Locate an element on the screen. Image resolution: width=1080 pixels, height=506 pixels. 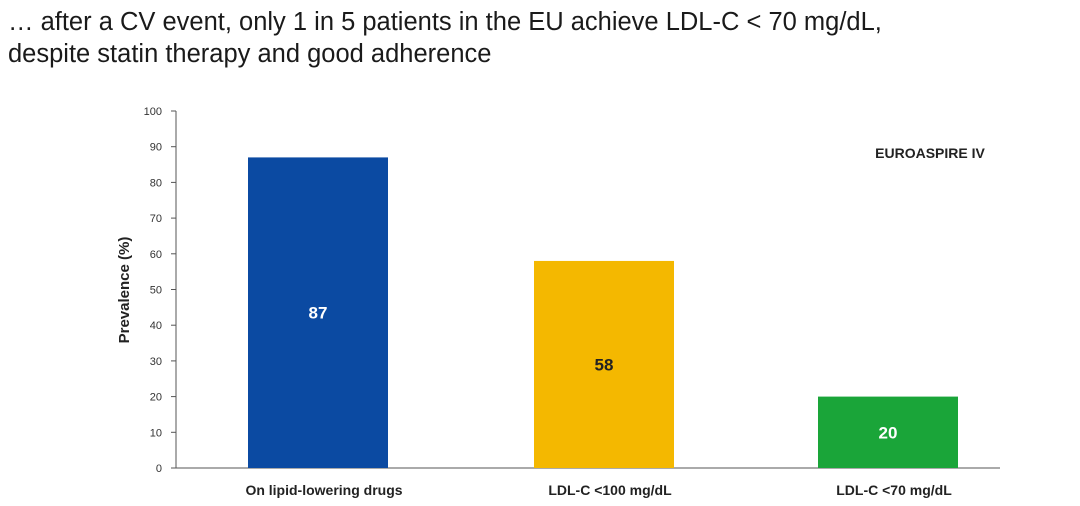
y-axis-title: Prevalence (%) is located at coordinates (124, 290).